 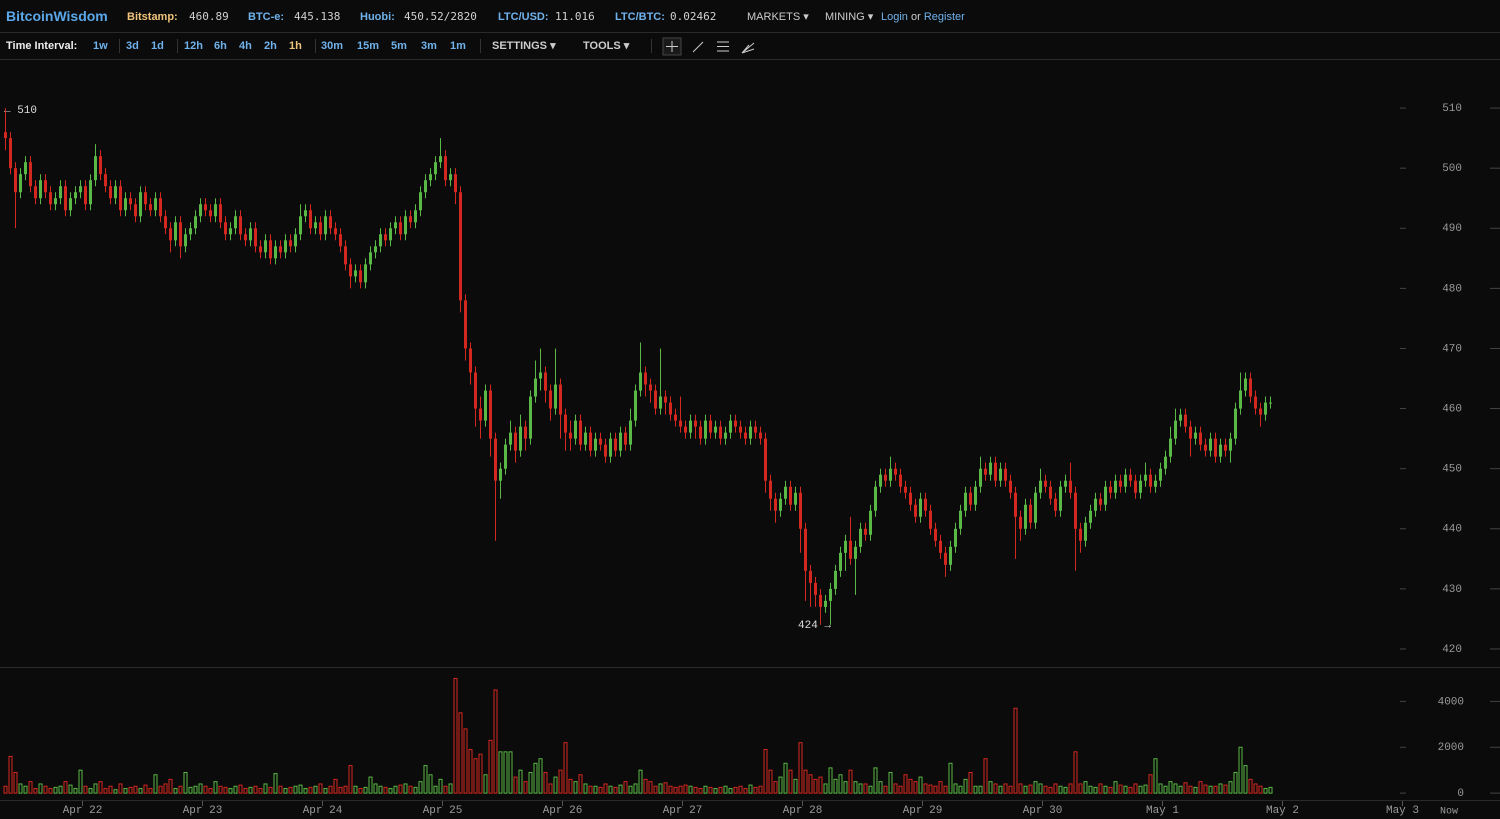 What do you see at coordinates (57, 16) in the screenshot?
I see `brand: BitcoinWisdom` at bounding box center [57, 16].